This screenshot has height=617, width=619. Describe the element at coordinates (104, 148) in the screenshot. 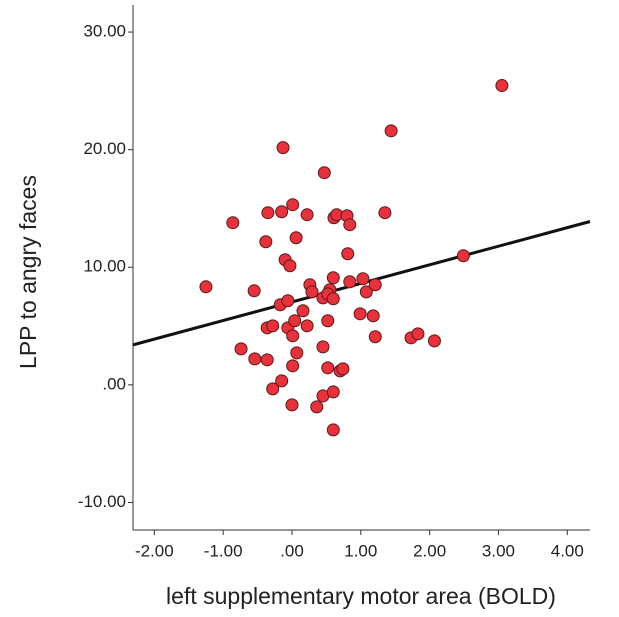

I see `y-tick-label: 20.00` at that location.